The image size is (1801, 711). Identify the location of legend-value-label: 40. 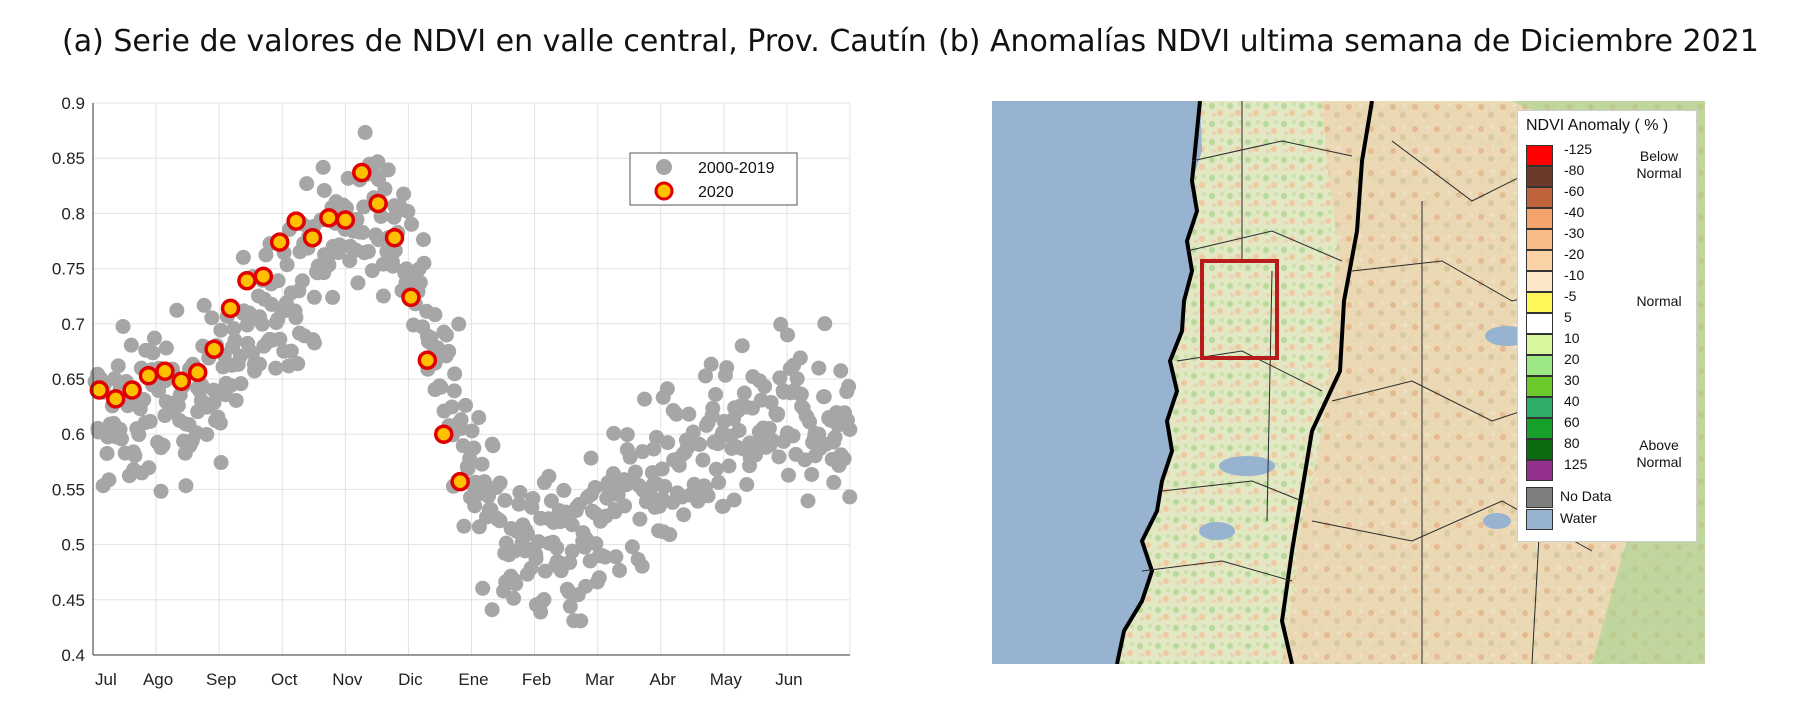
(1572, 401).